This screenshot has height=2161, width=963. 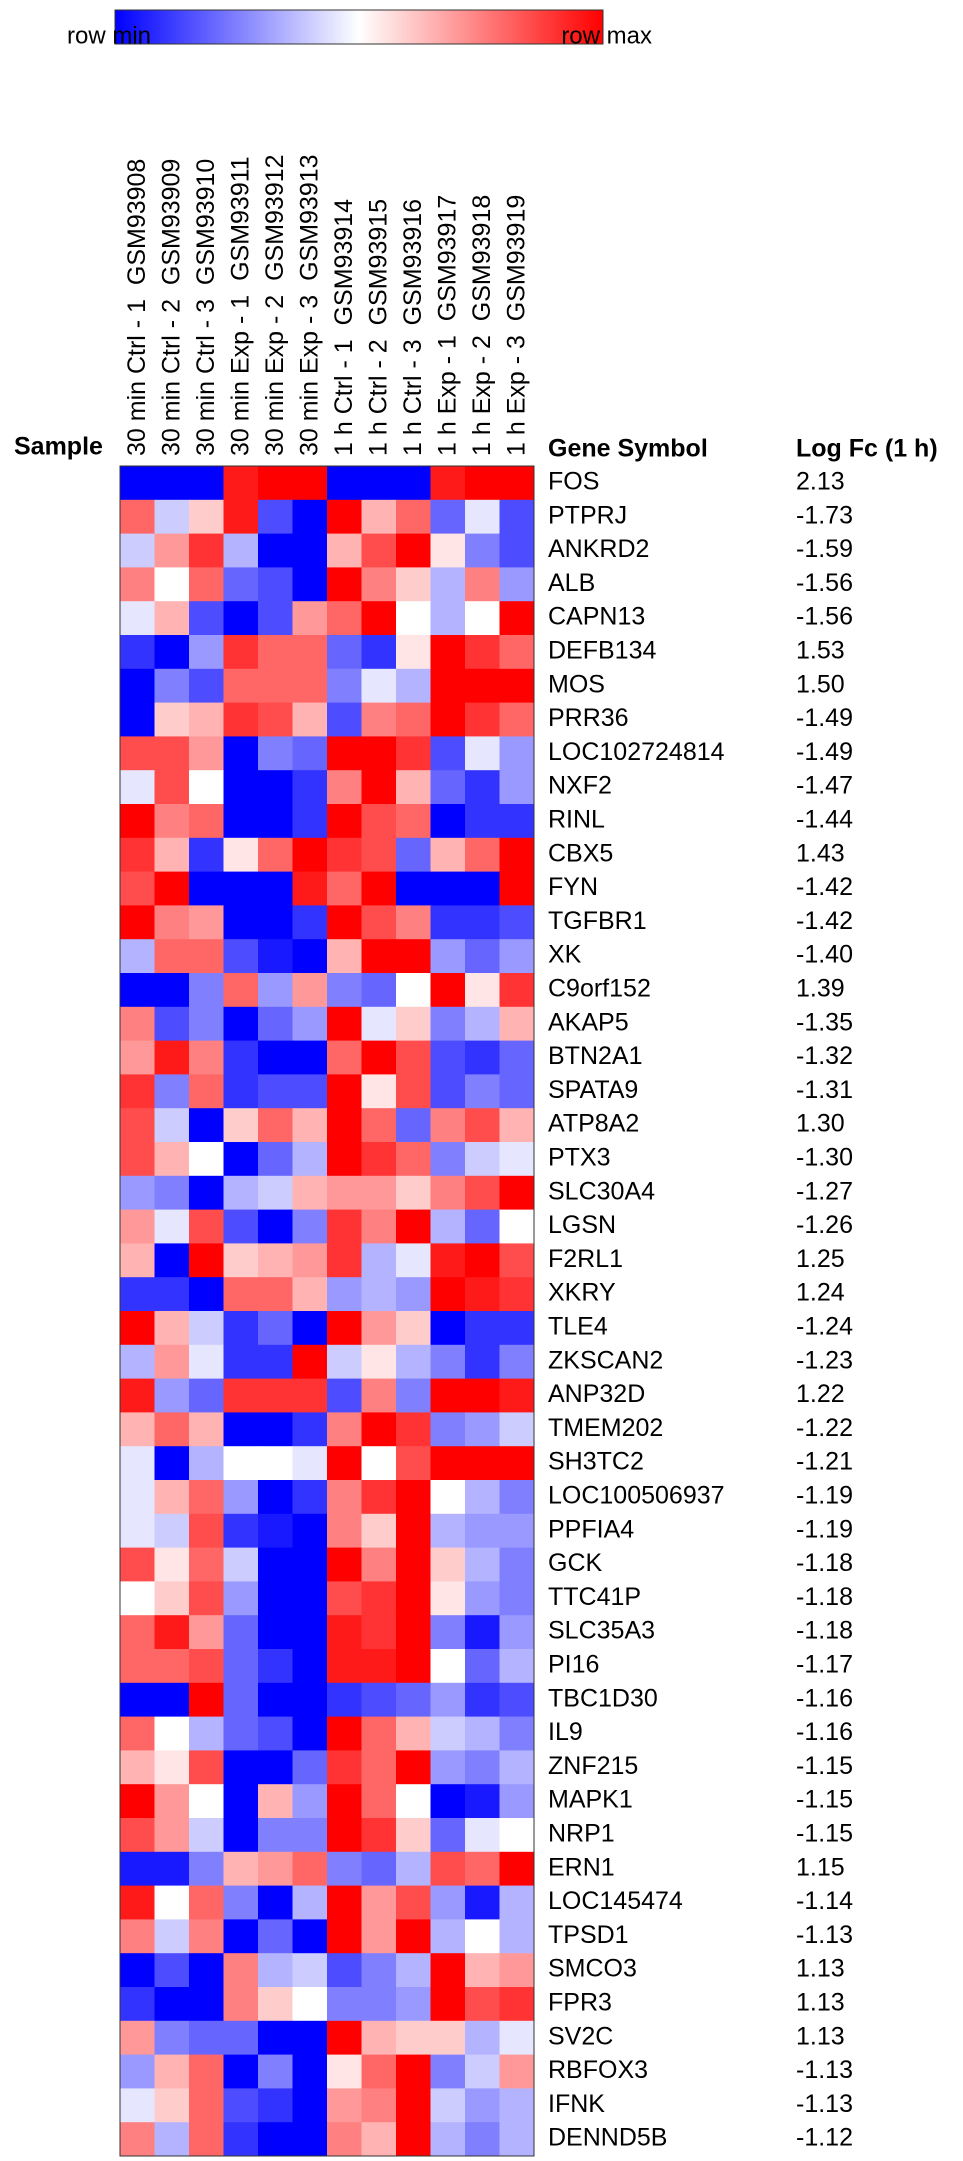 I want to click on log-fc-value: -1.16, so click(x=824, y=1698).